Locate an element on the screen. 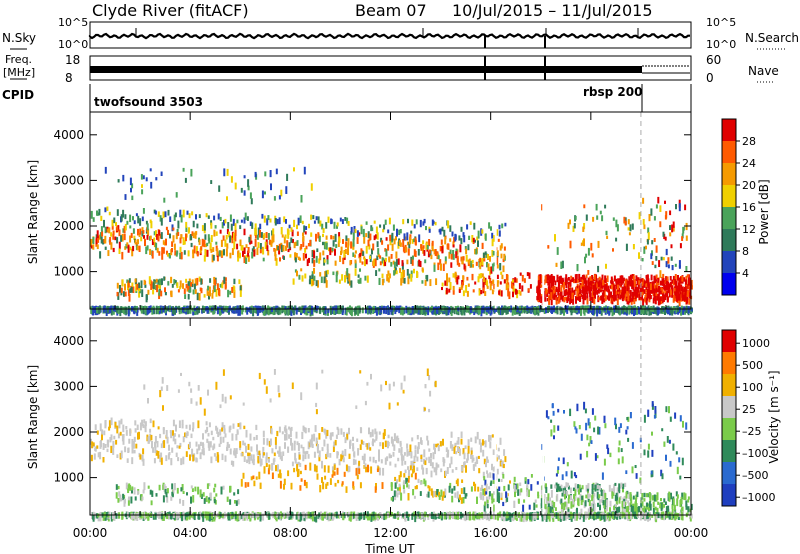 This screenshot has height=554, width=800. cpid-segment-0: twofsound 3503 is located at coordinates (148, 102).